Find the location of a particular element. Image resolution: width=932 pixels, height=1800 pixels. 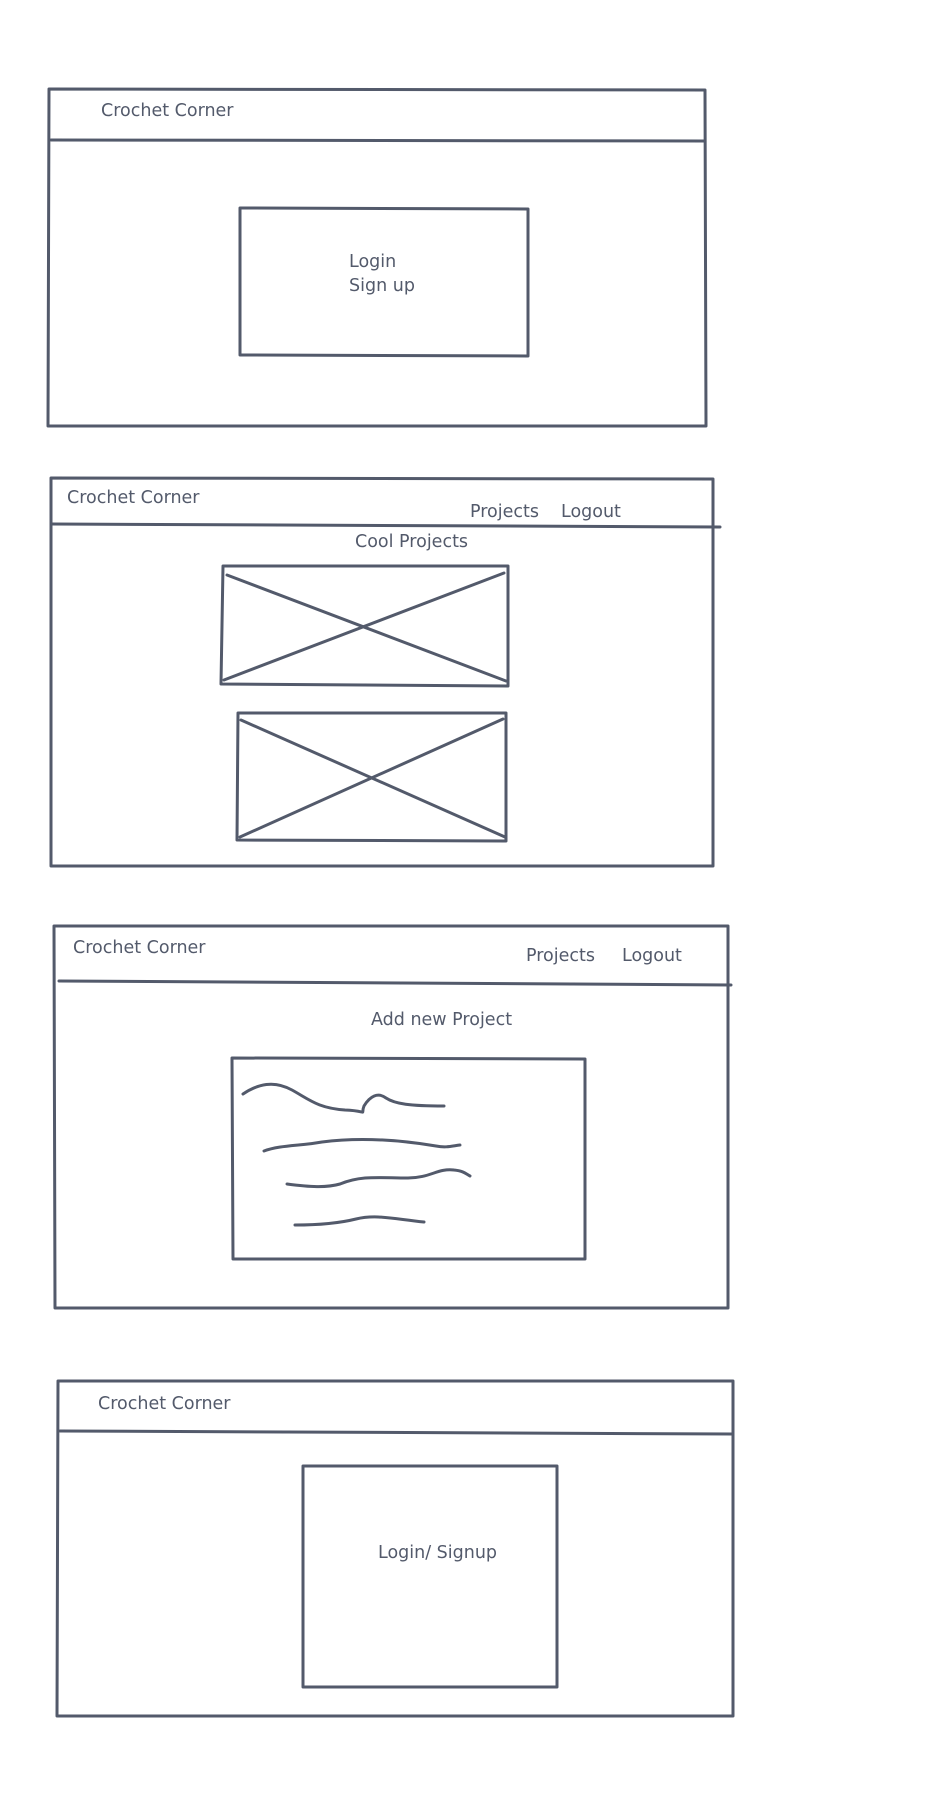

section-heading: Cool Projects is located at coordinates (412, 542).